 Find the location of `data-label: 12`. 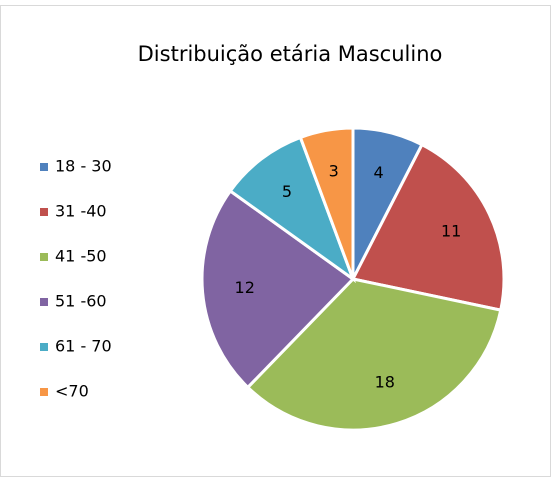

data-label: 12 is located at coordinates (245, 287).